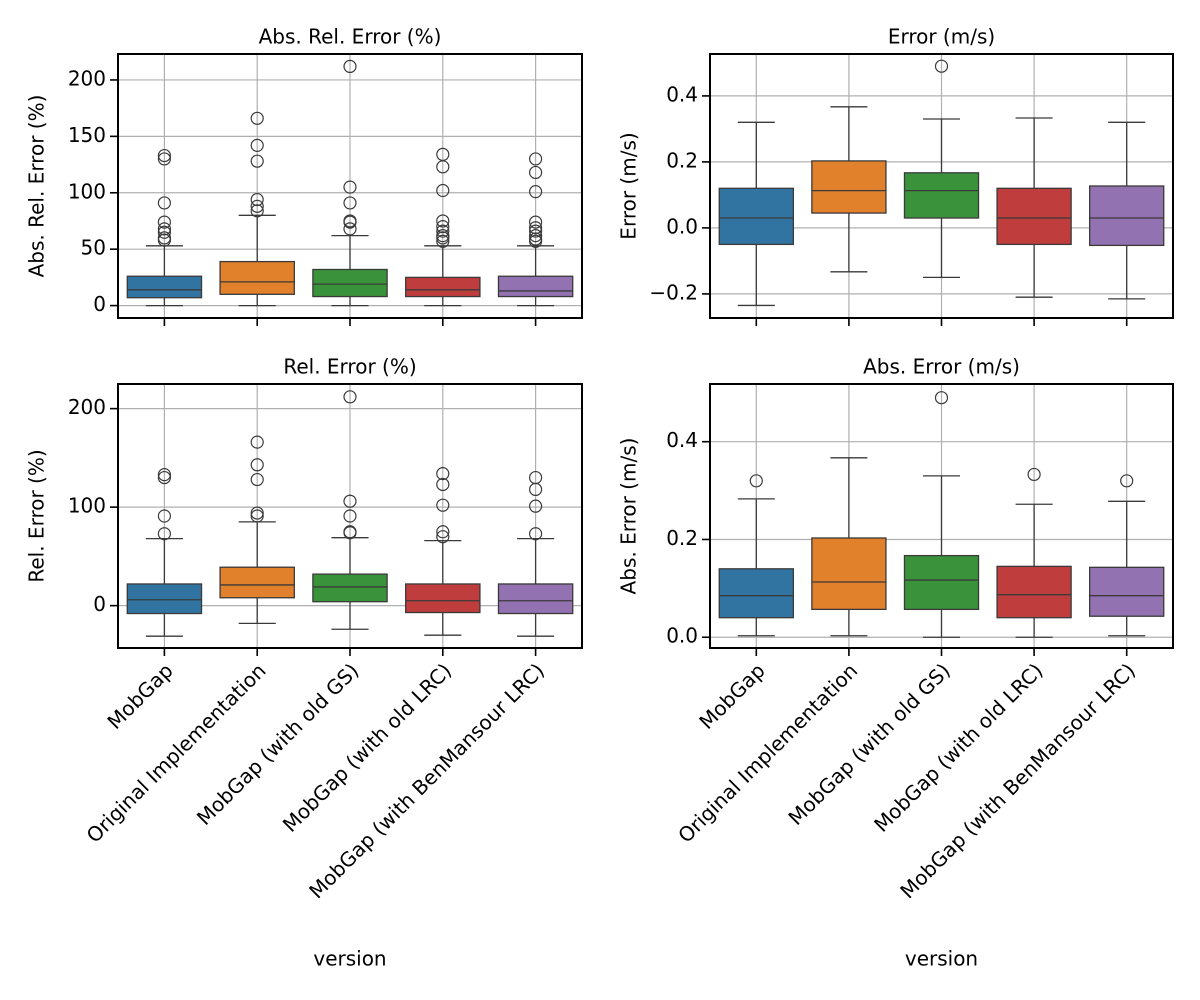 The width and height of the screenshot is (1200, 1000). Describe the element at coordinates (682, 160) in the screenshot. I see `y-tick-label: 0.2` at that location.